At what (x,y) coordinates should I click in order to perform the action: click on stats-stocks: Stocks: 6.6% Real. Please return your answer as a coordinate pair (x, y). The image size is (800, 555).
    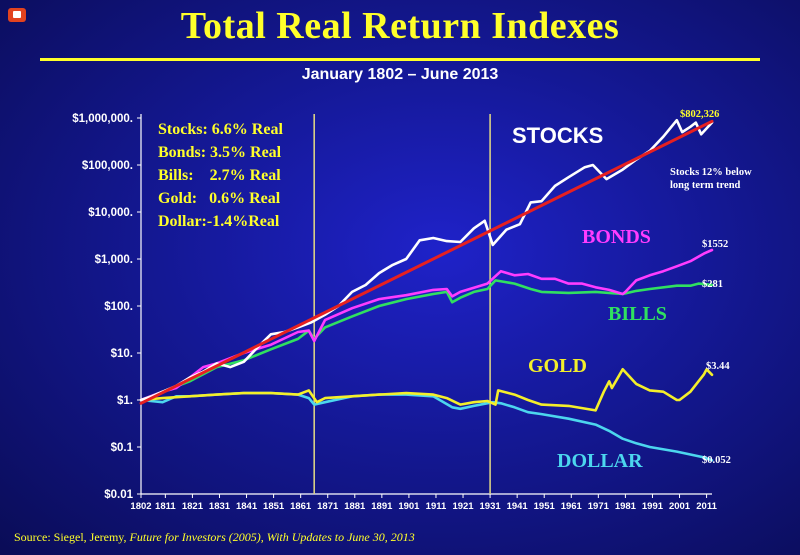
    Looking at the image, I should click on (220, 129).